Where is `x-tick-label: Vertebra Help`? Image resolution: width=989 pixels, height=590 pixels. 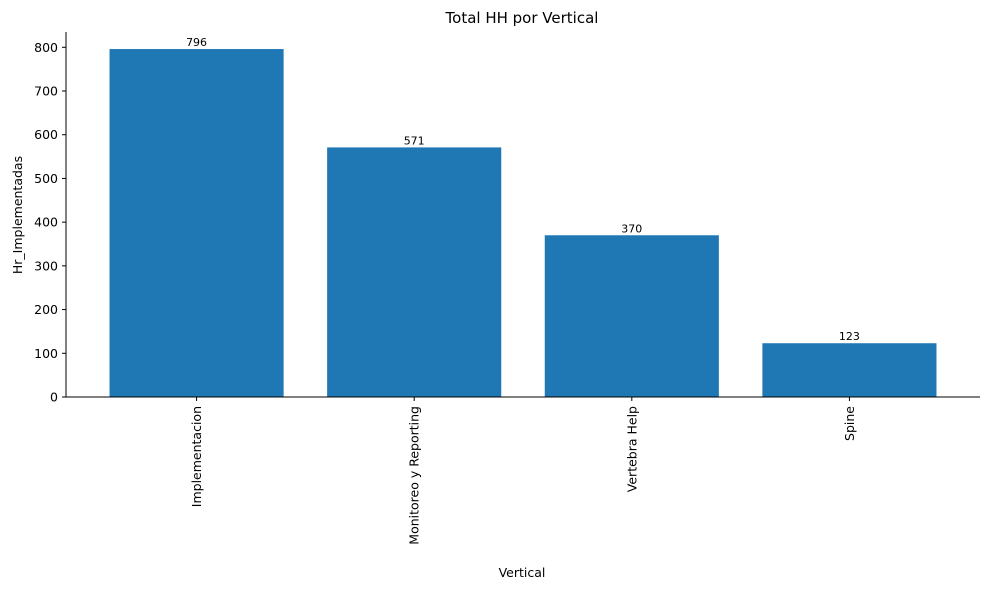 x-tick-label: Vertebra Help is located at coordinates (631, 449).